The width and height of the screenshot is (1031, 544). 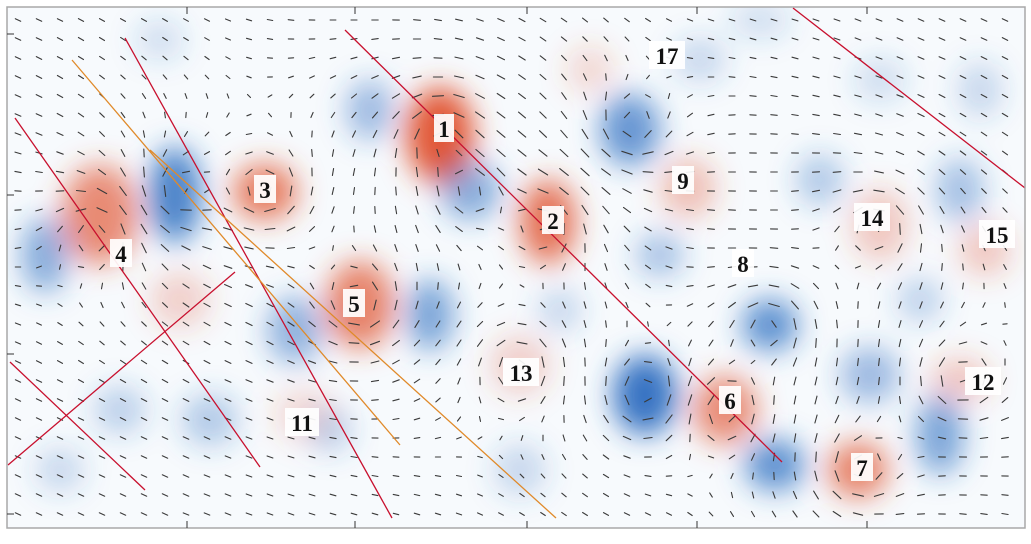 I want to click on vortex-label-1: 1, so click(x=444, y=128).